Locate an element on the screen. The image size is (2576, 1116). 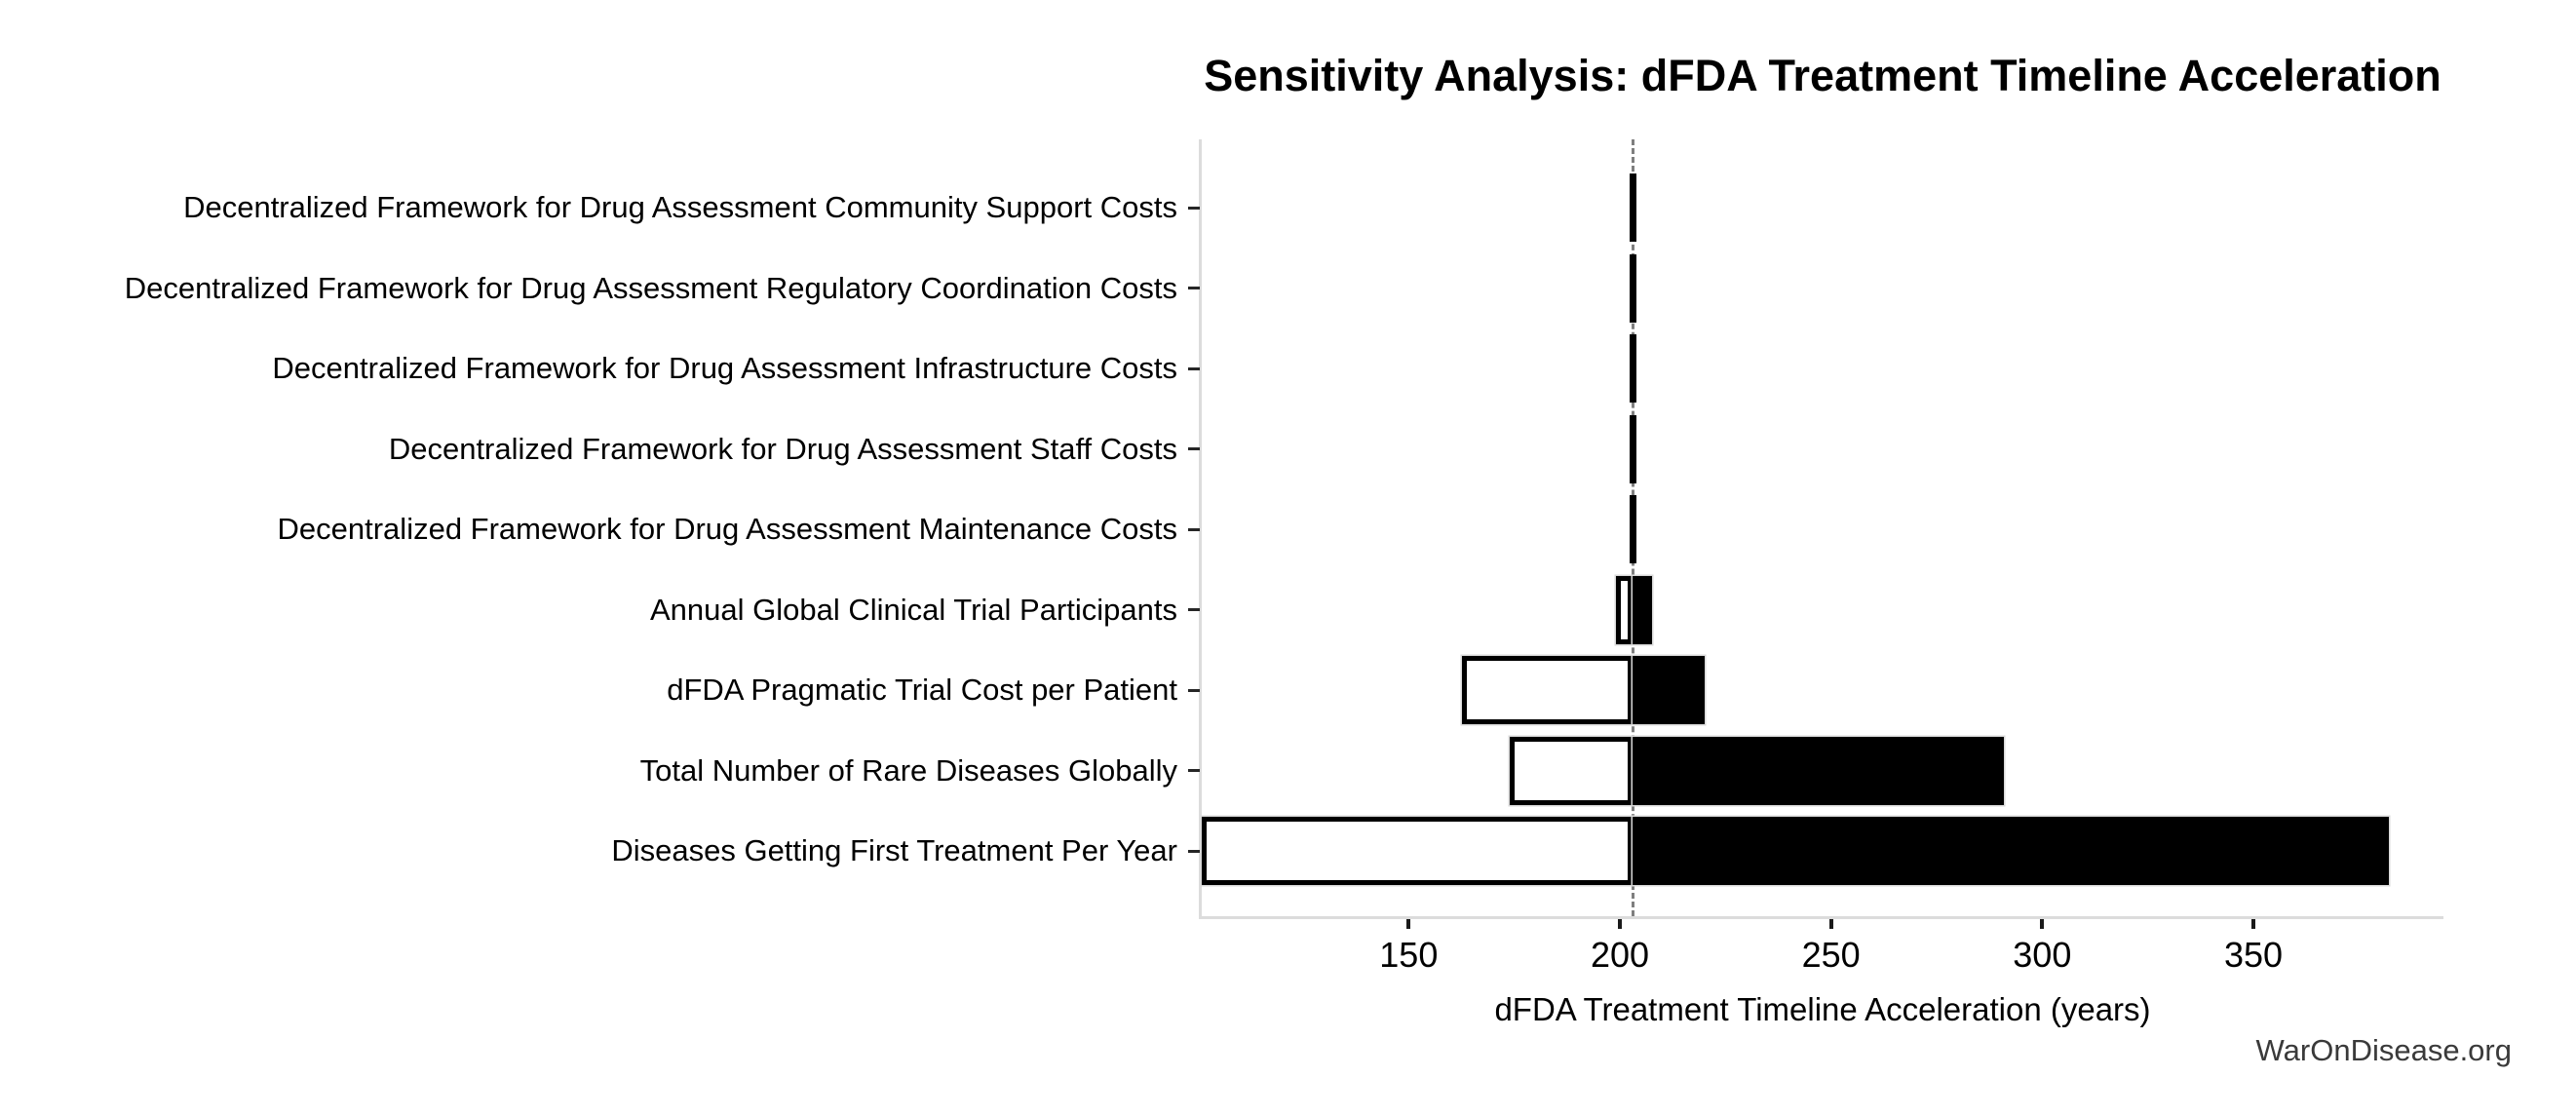
x-tick-label: 350 is located at coordinates (2253, 955).